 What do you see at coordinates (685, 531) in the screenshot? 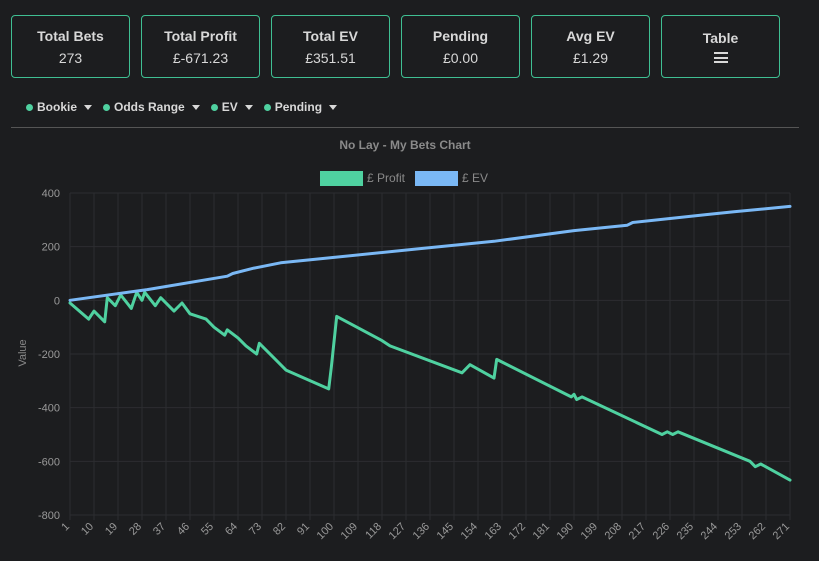
I see `x-tick-label: 235` at bounding box center [685, 531].